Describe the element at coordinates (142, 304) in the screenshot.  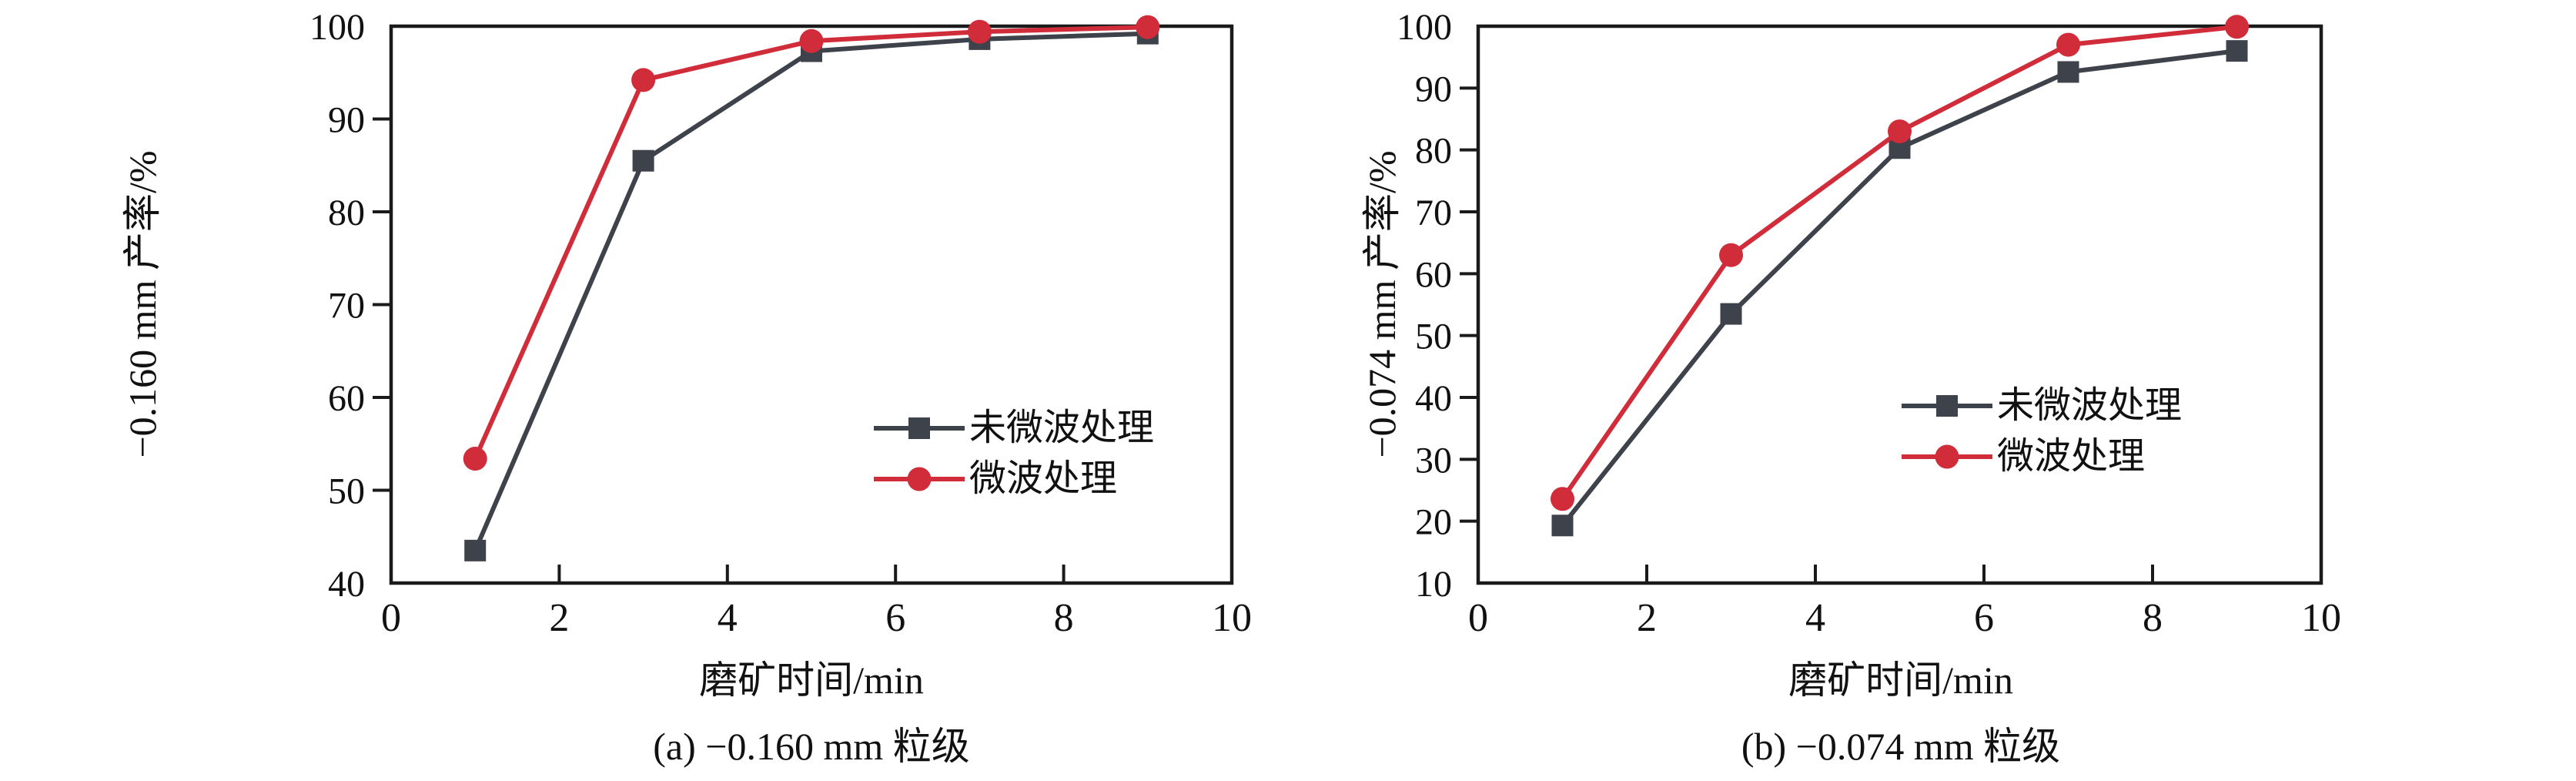
I see `y-axis-title-a: −0.160 mm 产率/%` at that location.